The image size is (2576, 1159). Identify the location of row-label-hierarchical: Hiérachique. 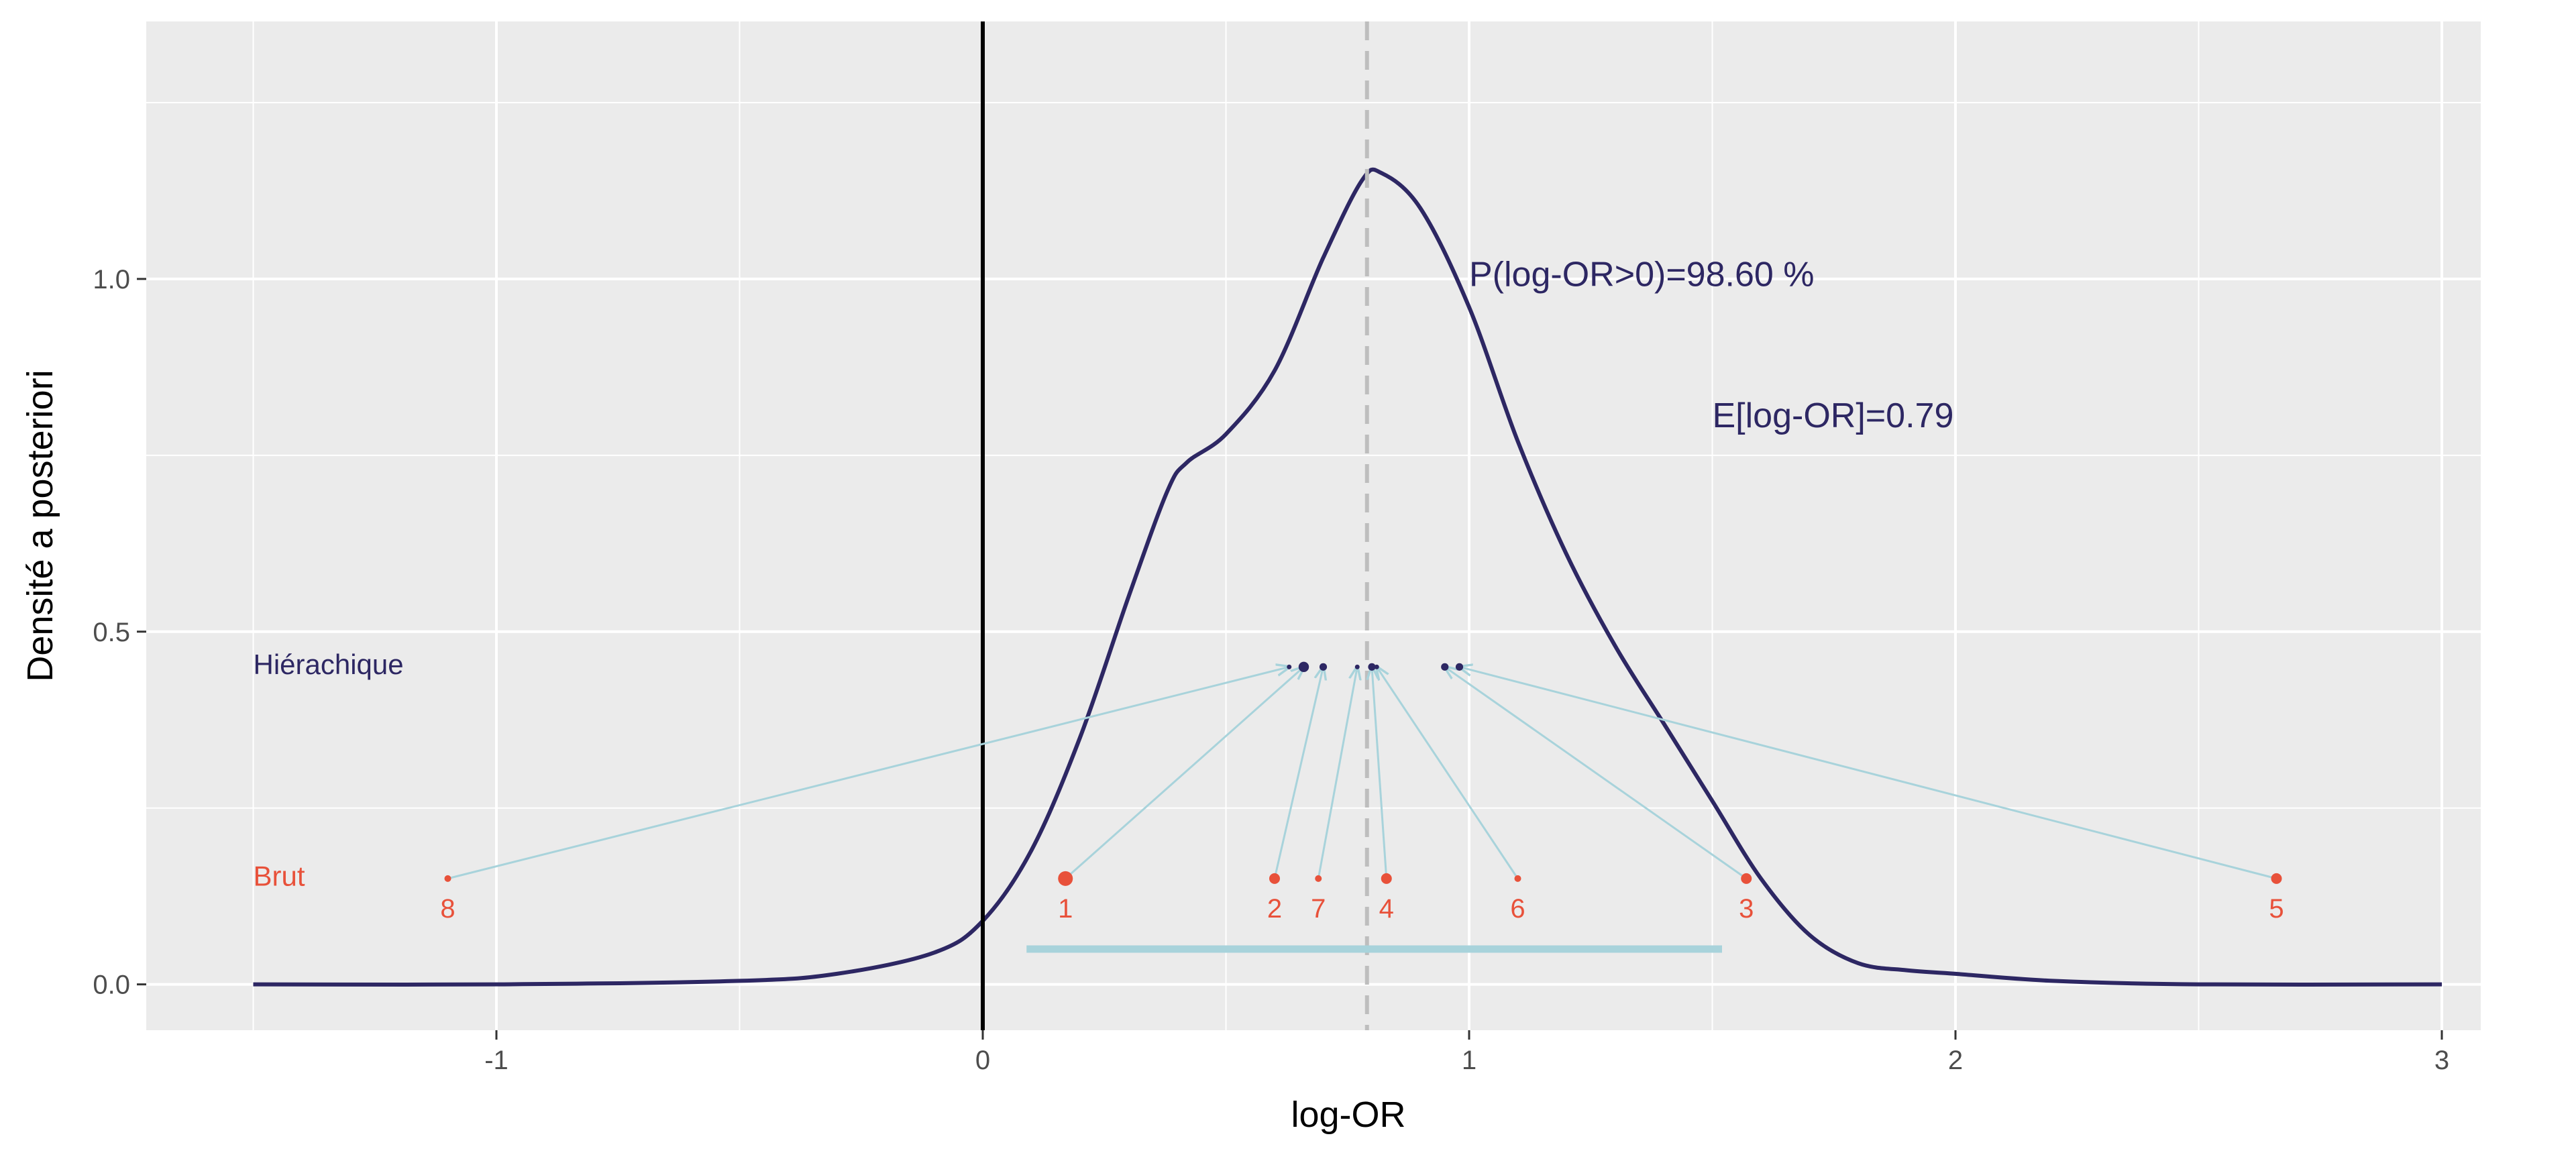
(329, 664).